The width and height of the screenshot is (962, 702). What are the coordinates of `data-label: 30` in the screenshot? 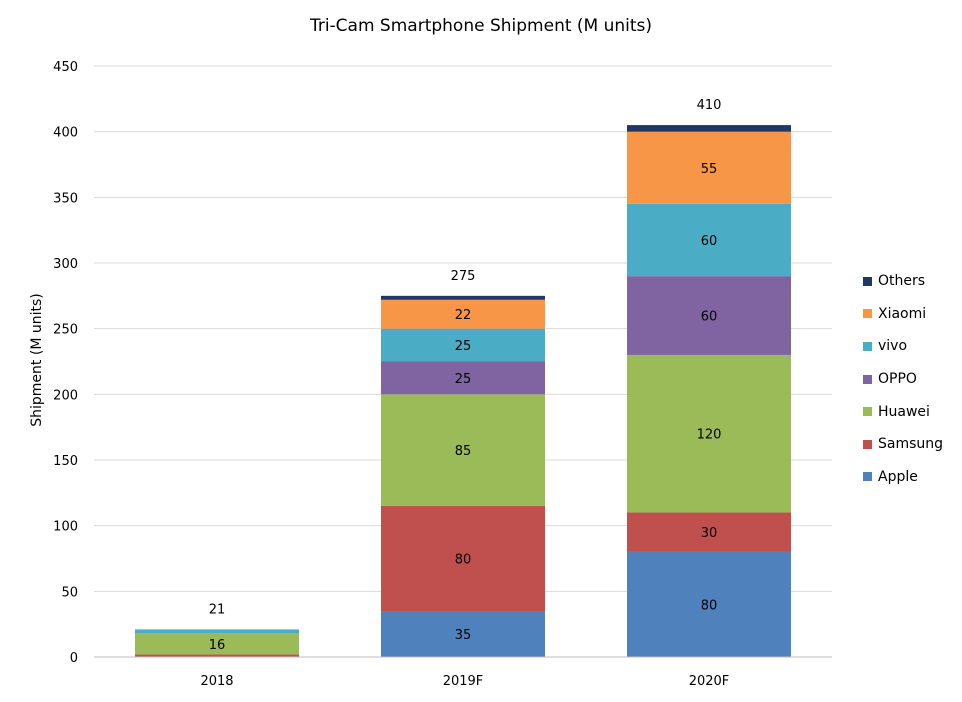 It's located at (709, 533).